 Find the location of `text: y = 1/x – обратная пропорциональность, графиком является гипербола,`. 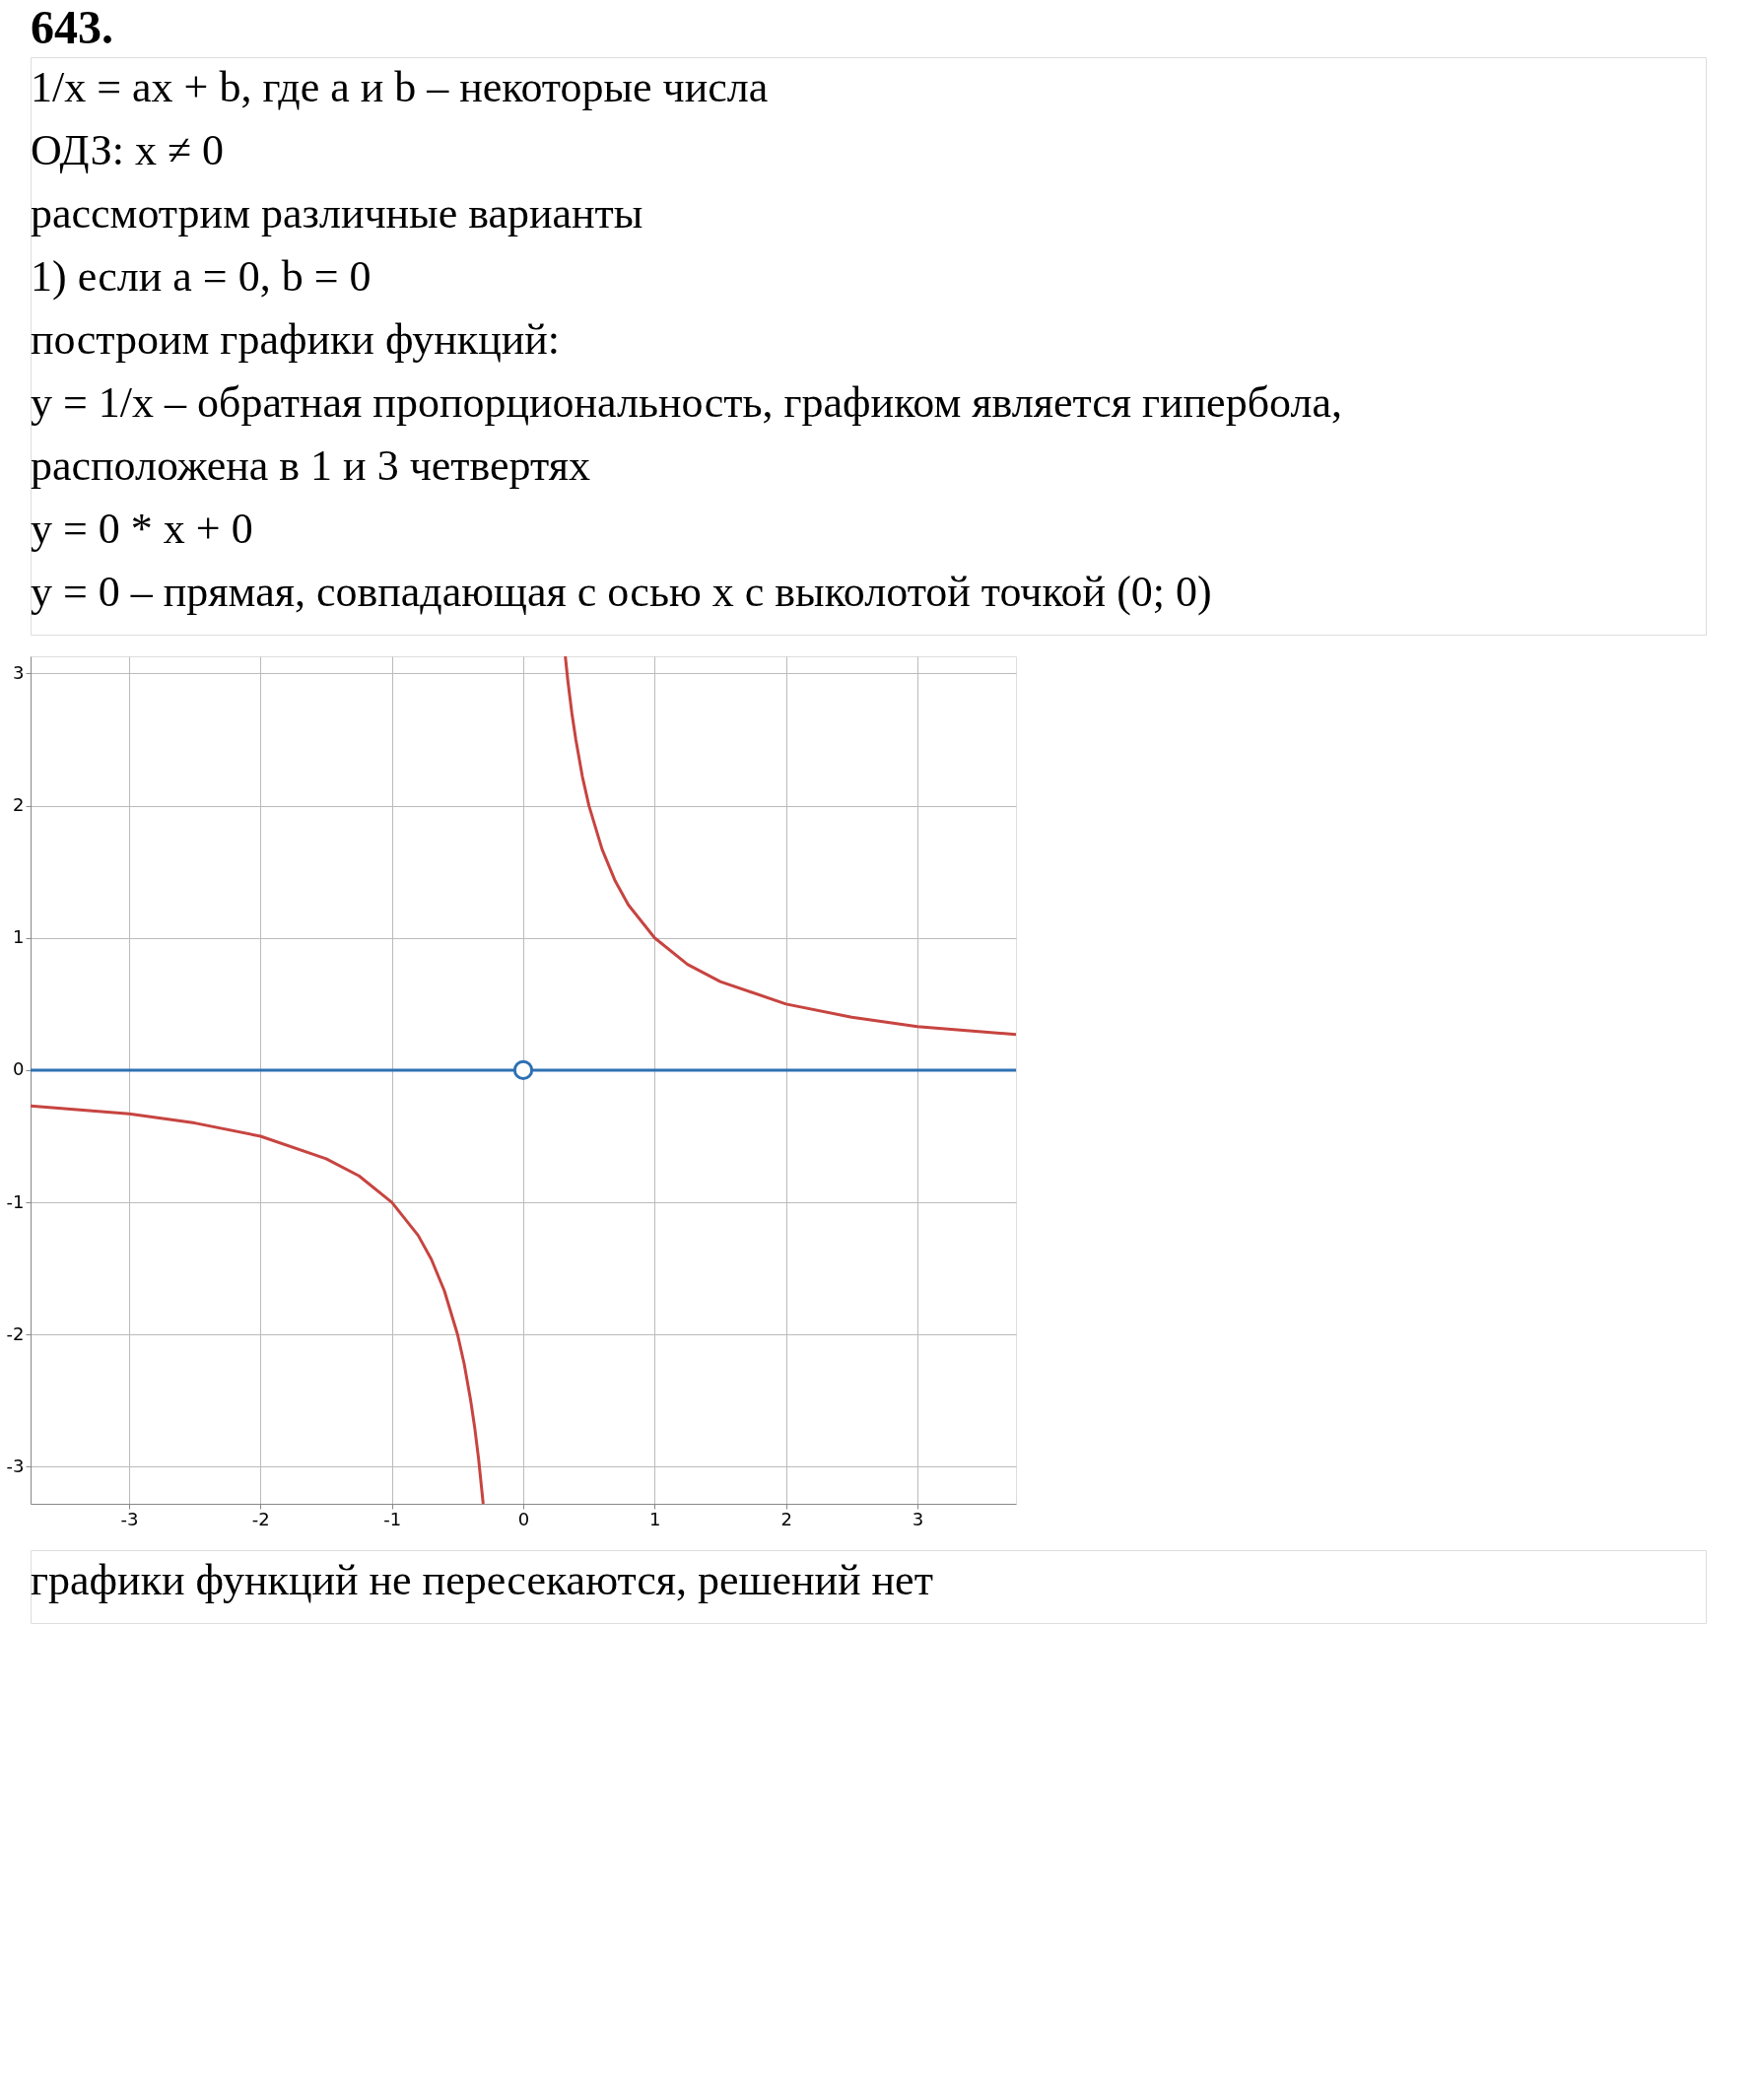

text: y = 1/x – обратная пропорциональность, графиком является гипербола, is located at coordinates (686, 402).